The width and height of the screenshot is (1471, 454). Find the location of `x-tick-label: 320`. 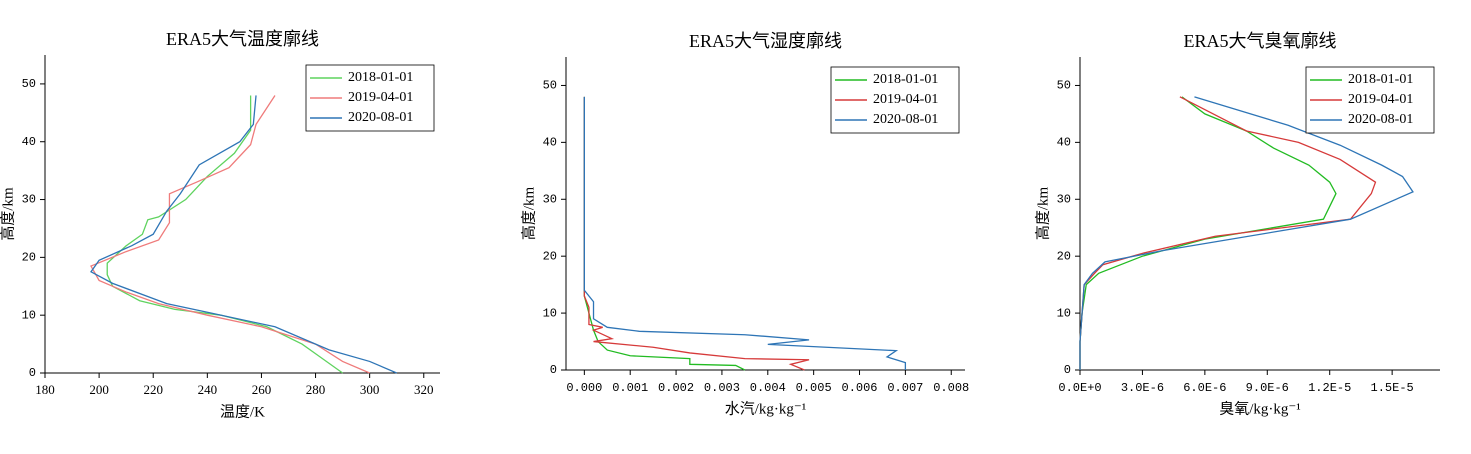

x-tick-label: 320 is located at coordinates (424, 389).